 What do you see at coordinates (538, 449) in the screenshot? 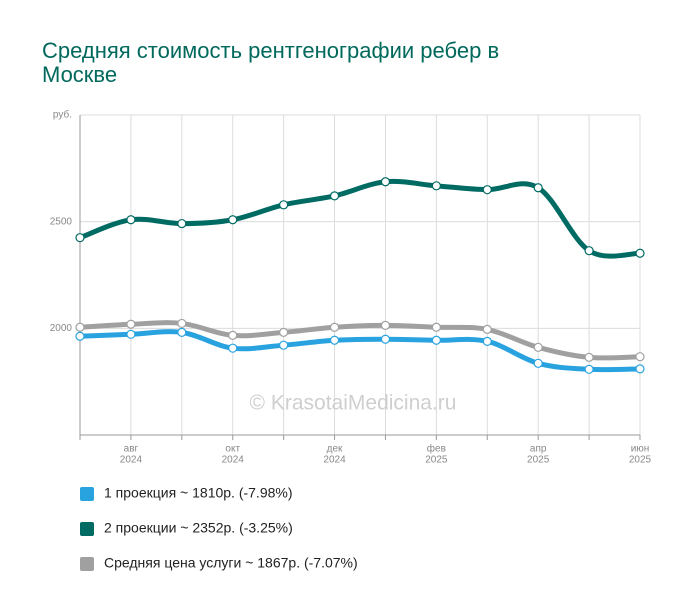
I see `x-tick-label: апр` at bounding box center [538, 449].